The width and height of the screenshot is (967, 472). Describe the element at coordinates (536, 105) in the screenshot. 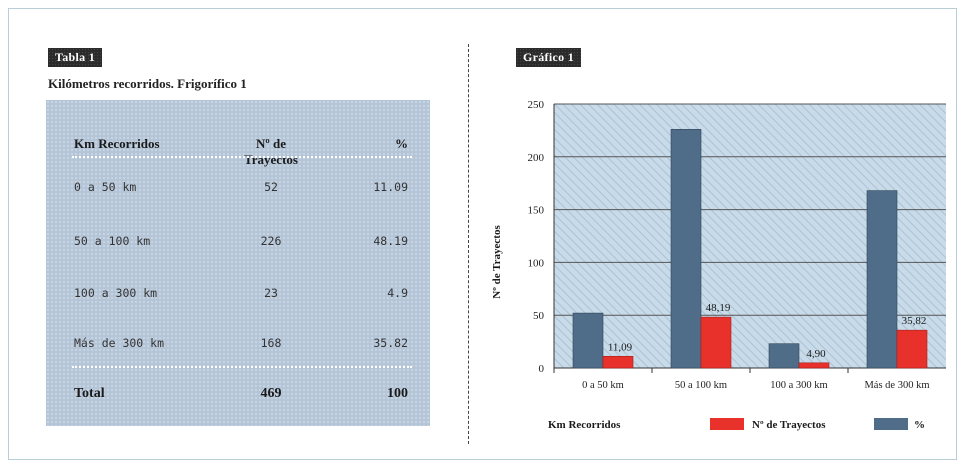

I see `y-tick-label: 250` at that location.